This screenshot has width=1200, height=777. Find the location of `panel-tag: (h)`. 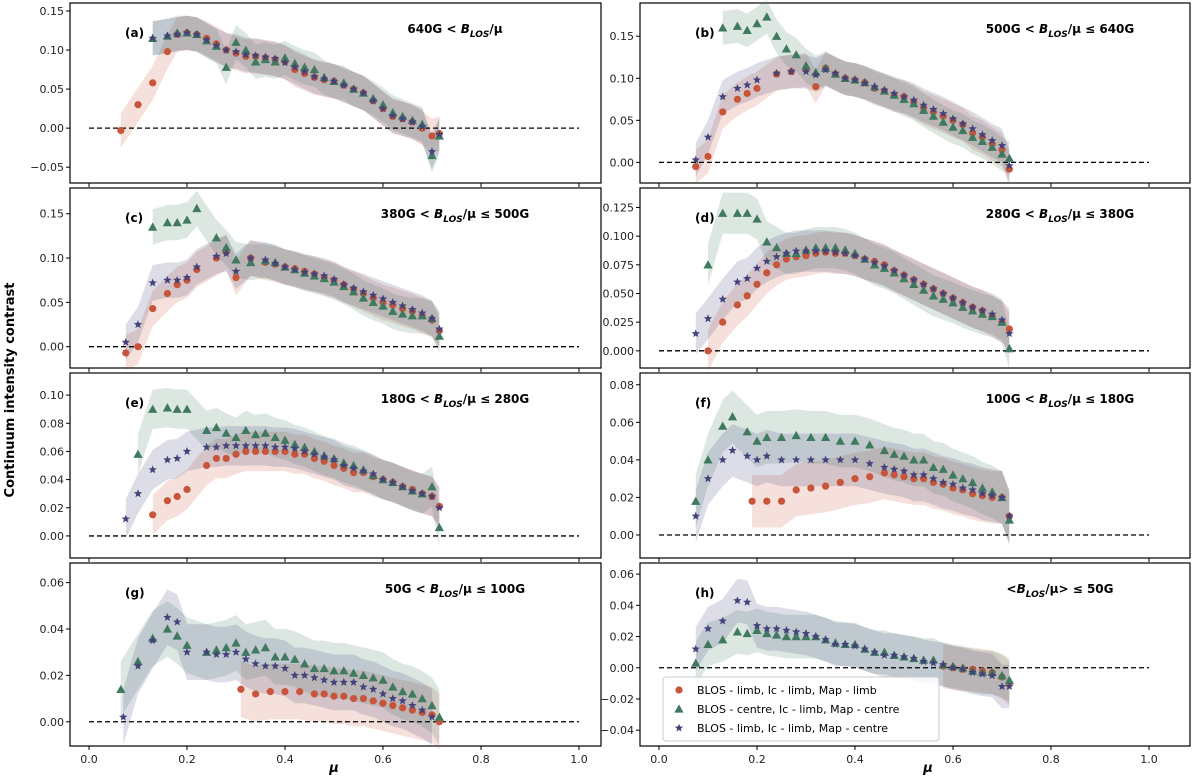

panel-tag: (h) is located at coordinates (705, 593).